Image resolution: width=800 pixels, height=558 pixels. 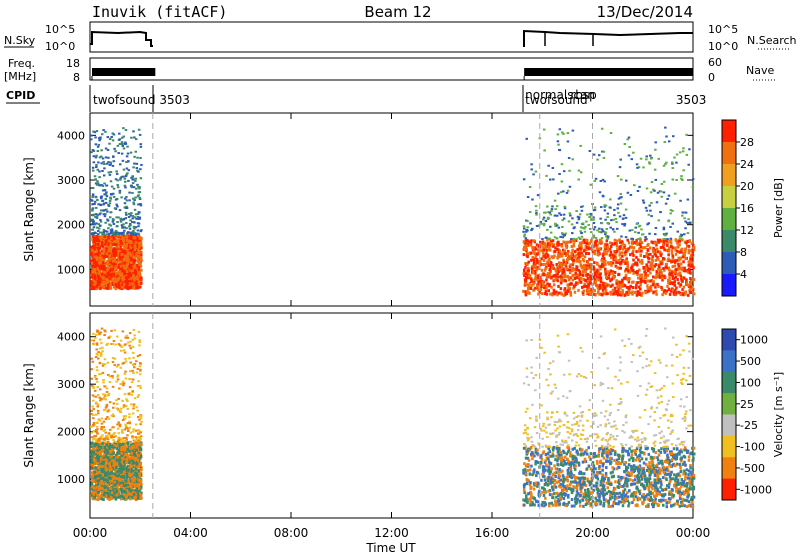 What do you see at coordinates (608, 38) in the screenshot?
I see `nsearch-trace` at bounding box center [608, 38].